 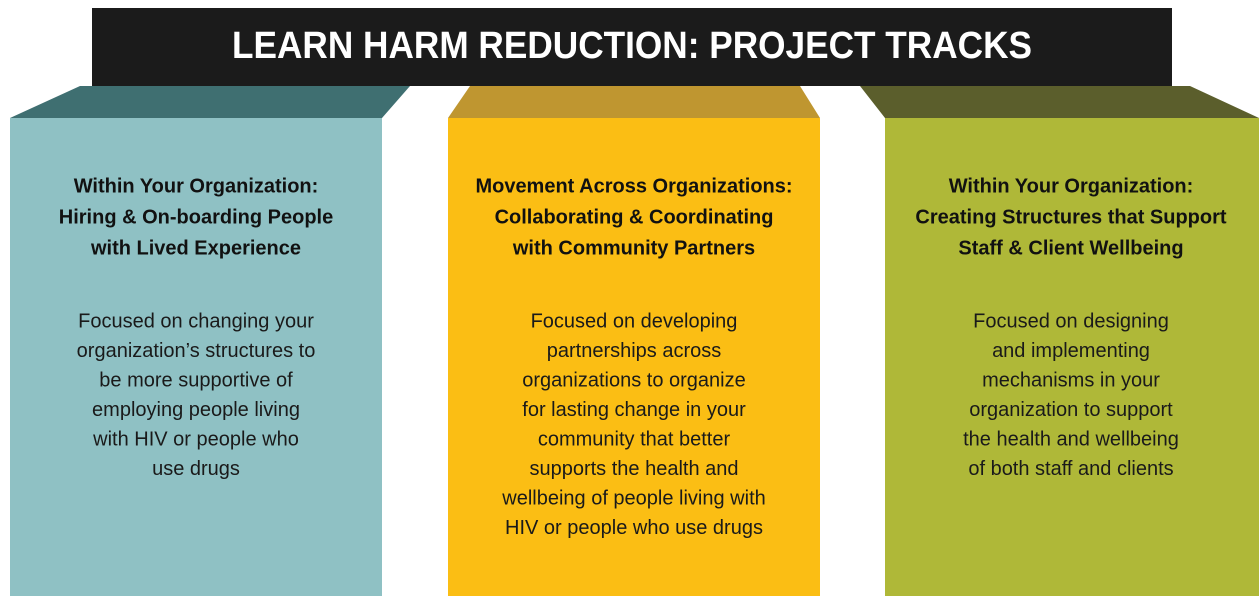 What do you see at coordinates (1071, 321) in the screenshot?
I see `track-description: Focused on designing` at bounding box center [1071, 321].